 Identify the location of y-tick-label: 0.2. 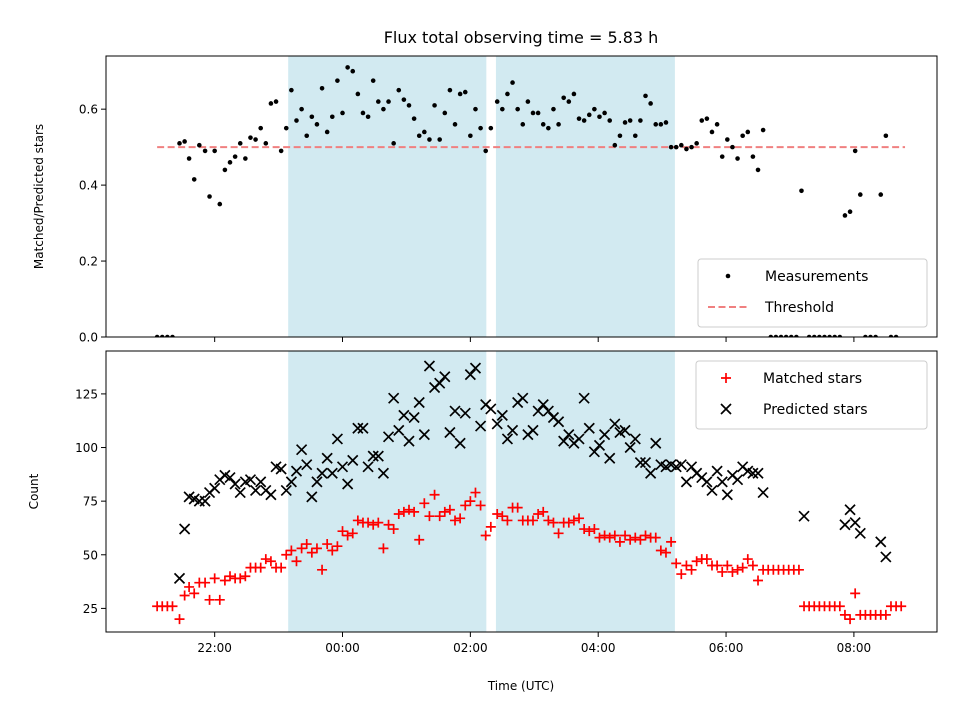
(88, 262).